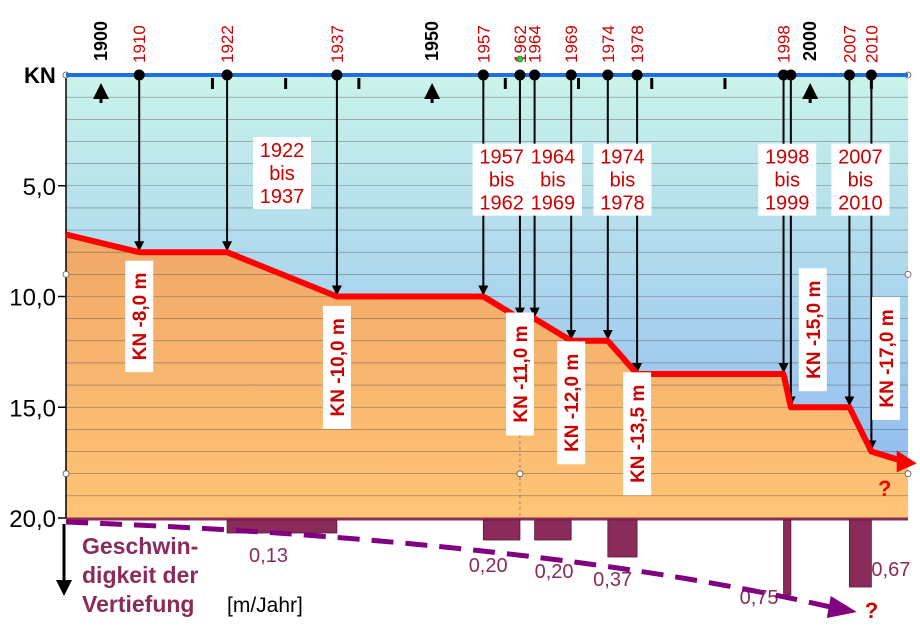  I want to click on rate-trend-arrowhead, so click(841, 607).